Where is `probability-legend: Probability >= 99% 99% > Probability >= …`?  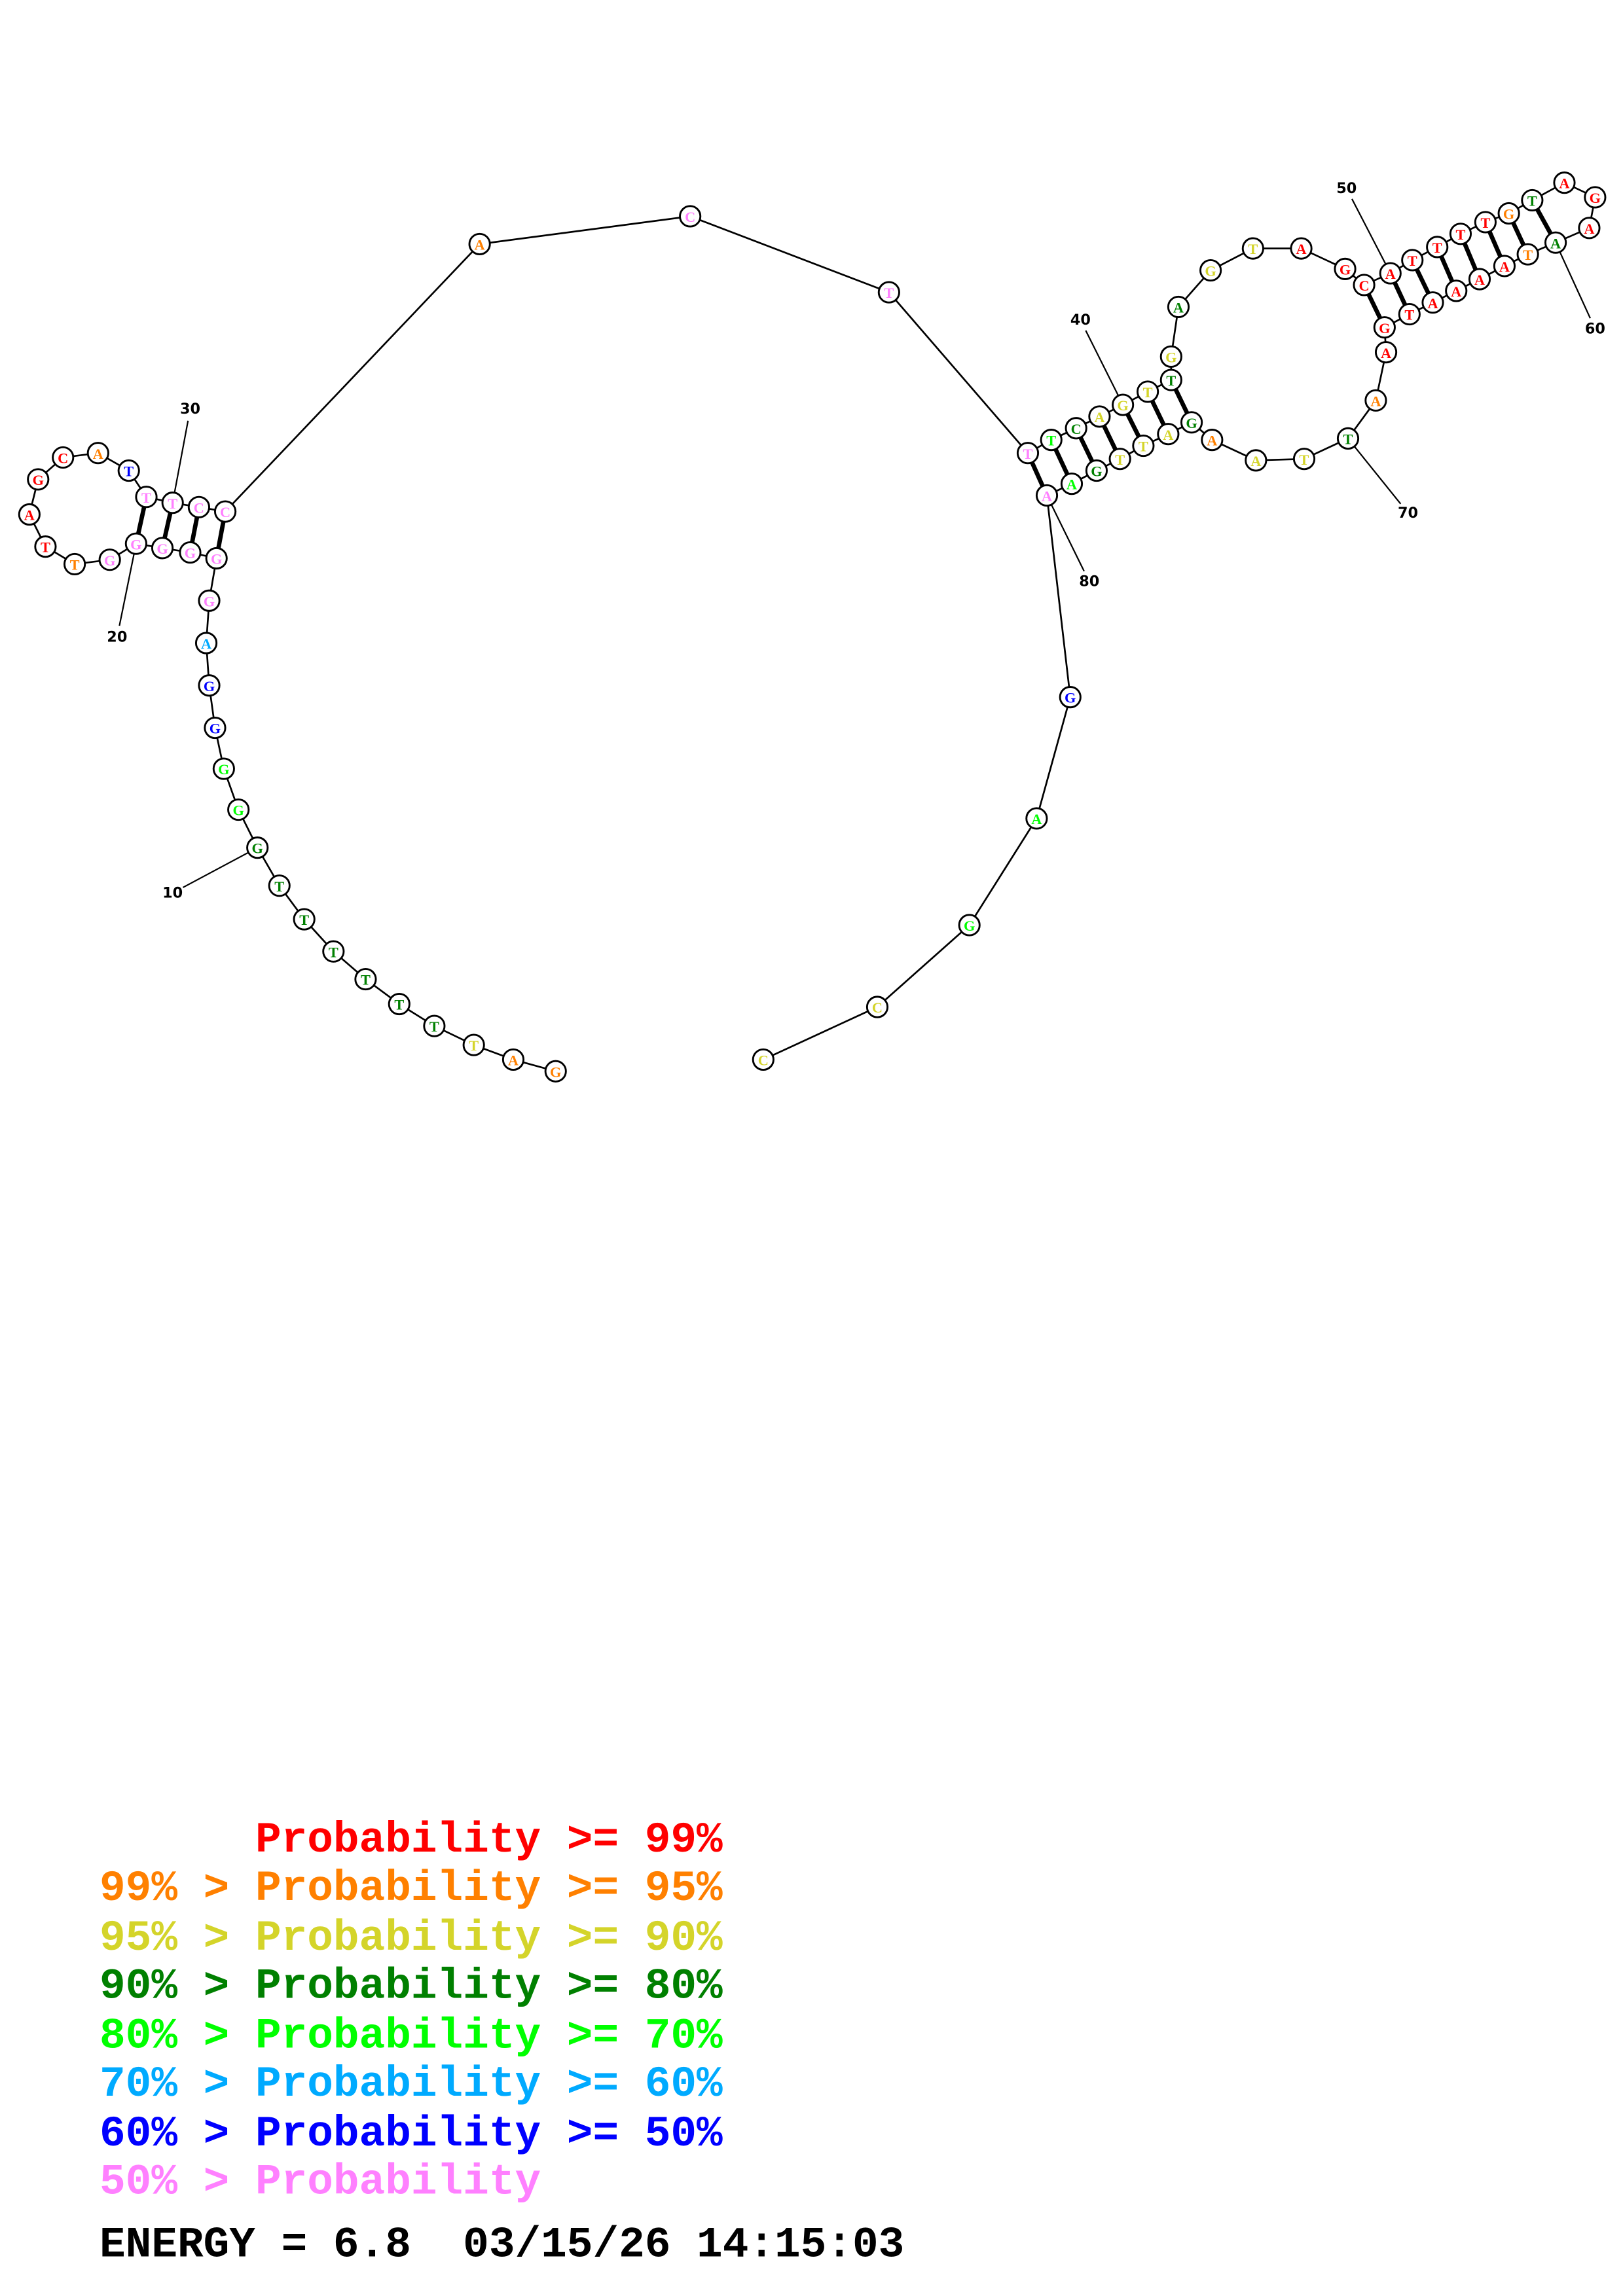 probability-legend: Probability >= 99% 99% > Probability >= … is located at coordinates (502, 2043).